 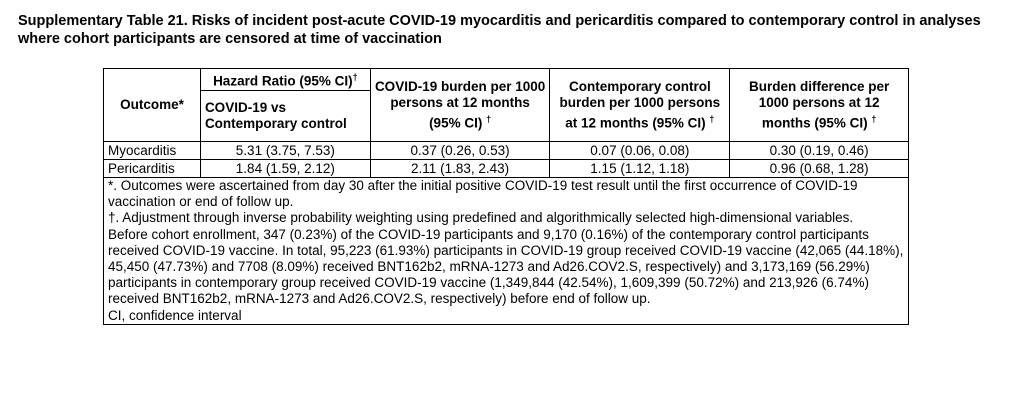 I want to click on header-hazard-ratio-text: Hazard Ratio (95% CI), so click(x=283, y=81).